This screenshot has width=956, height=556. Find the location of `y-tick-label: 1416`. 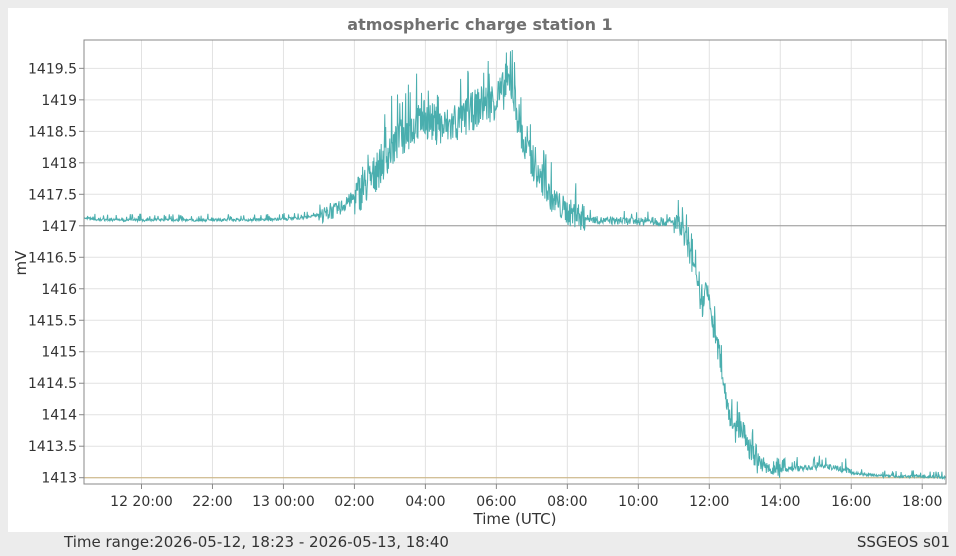

y-tick-label: 1416 is located at coordinates (59, 290).